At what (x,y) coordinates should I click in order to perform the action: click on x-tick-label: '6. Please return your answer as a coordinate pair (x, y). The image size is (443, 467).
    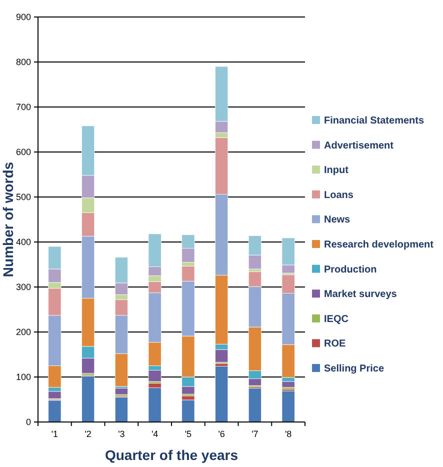
    Looking at the image, I should click on (221, 434).